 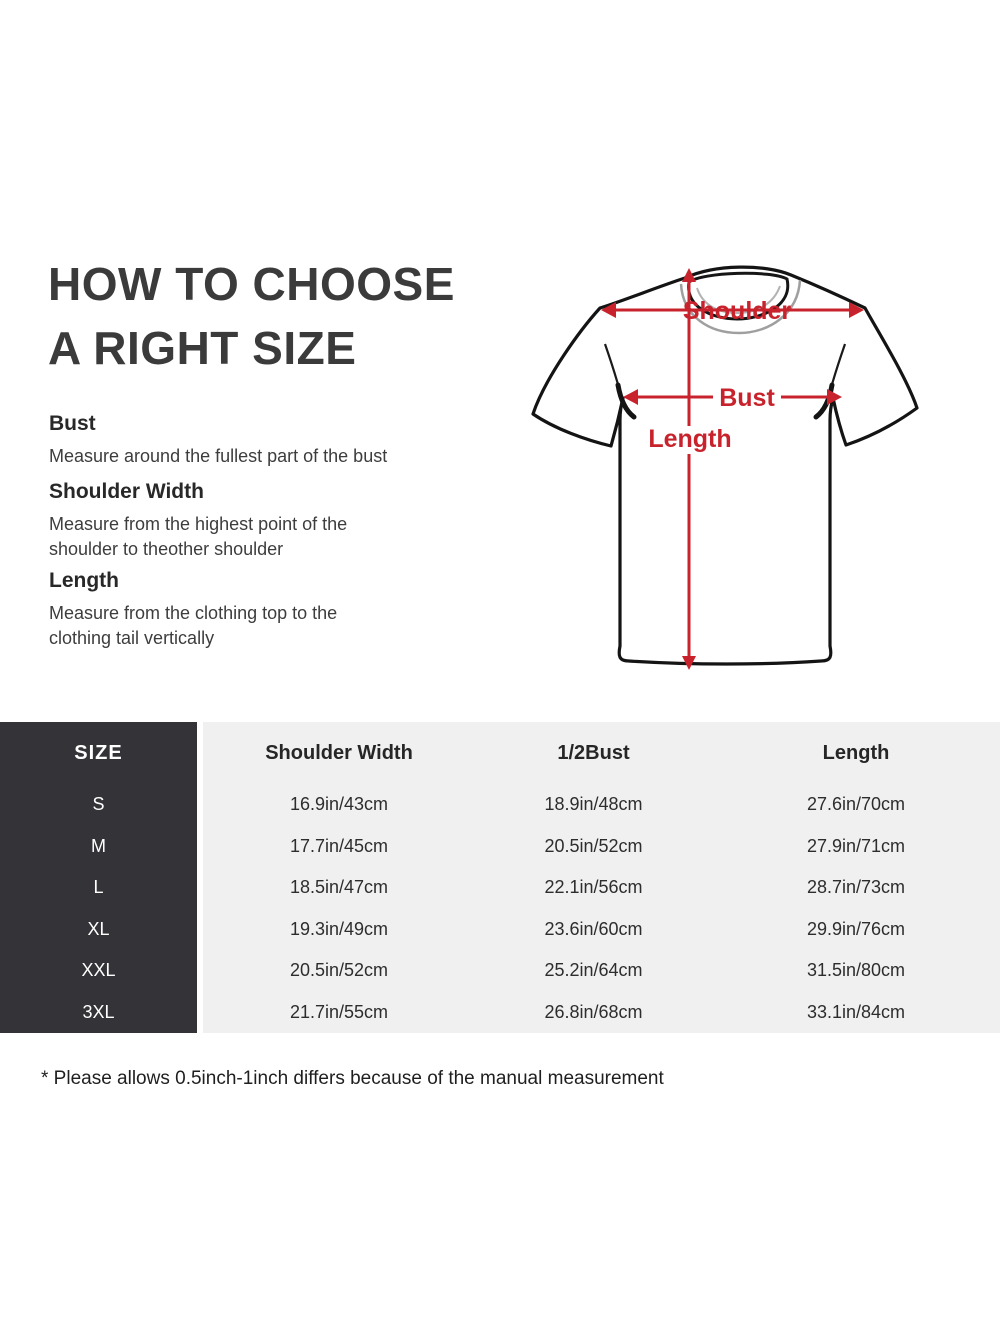 What do you see at coordinates (593, 805) in the screenshot?
I see `table-cell: 18.9in/48cm` at bounding box center [593, 805].